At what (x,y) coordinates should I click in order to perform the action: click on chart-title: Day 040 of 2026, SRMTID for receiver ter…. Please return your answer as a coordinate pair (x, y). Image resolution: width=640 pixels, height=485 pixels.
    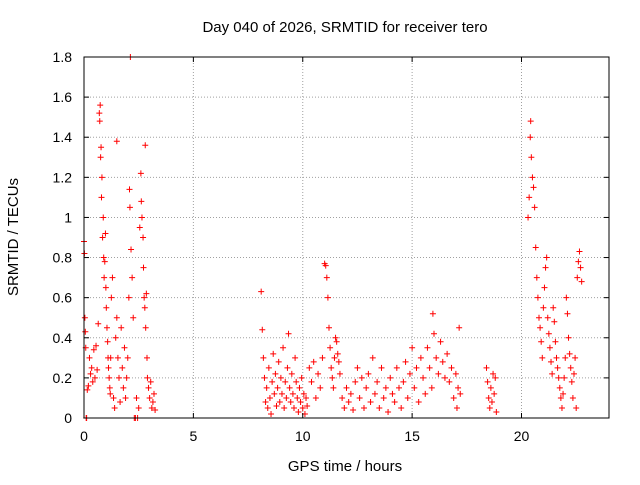
    Looking at the image, I should click on (344, 27).